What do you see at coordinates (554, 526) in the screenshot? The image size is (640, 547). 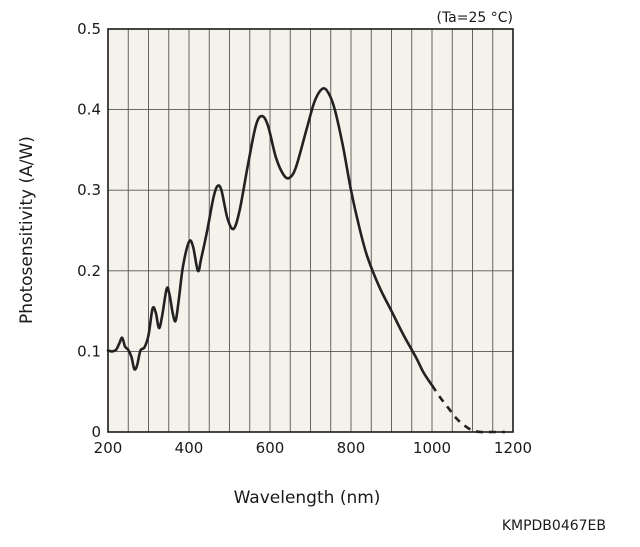 I see `document-code: KMPDB0467EB` at bounding box center [554, 526].